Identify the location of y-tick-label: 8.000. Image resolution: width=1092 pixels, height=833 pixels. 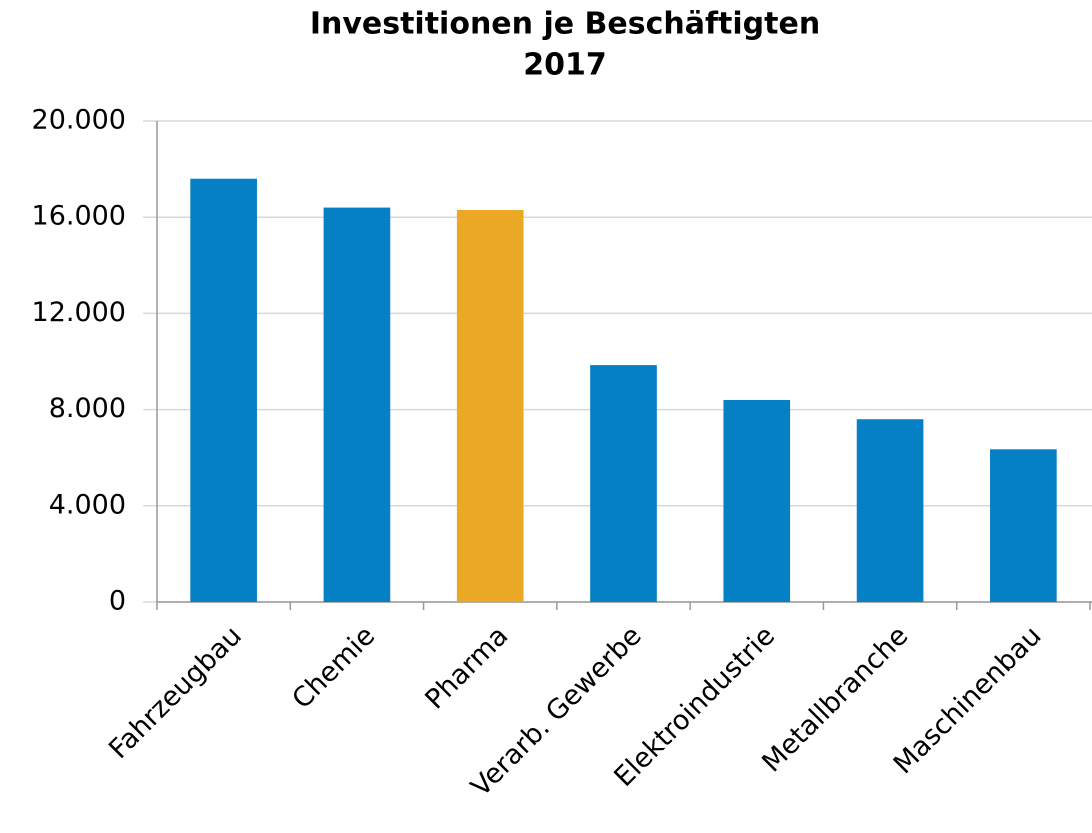
(87, 408).